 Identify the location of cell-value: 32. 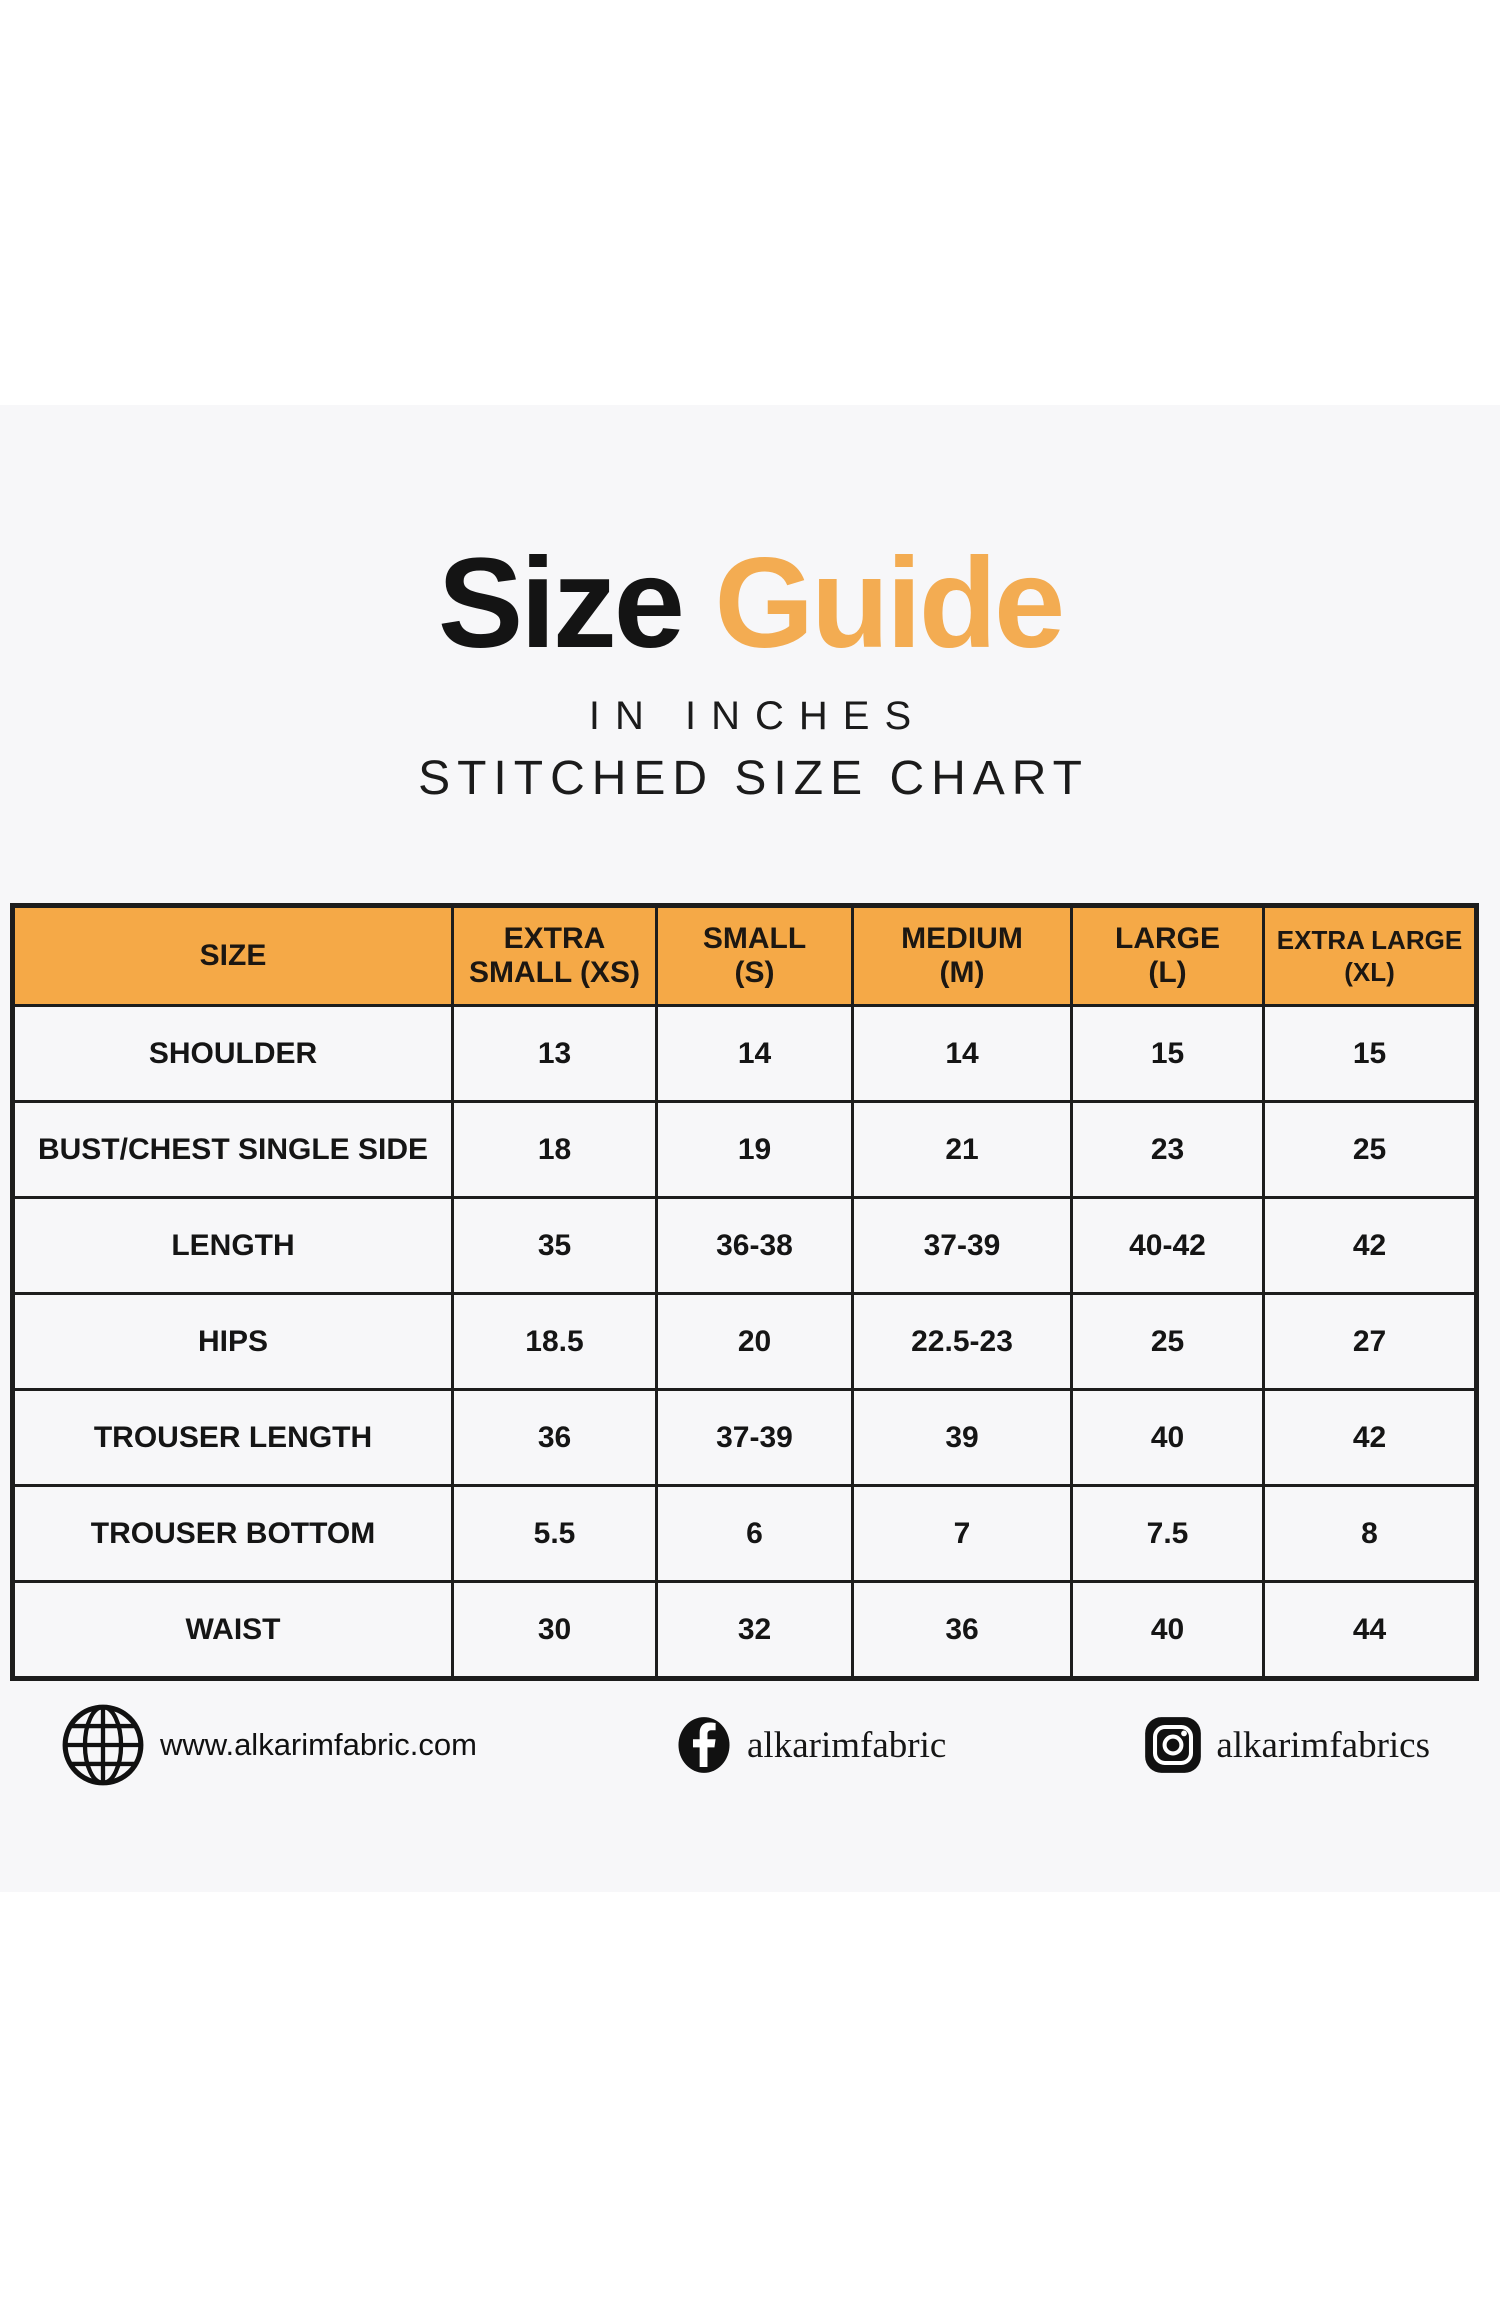
(754, 1630).